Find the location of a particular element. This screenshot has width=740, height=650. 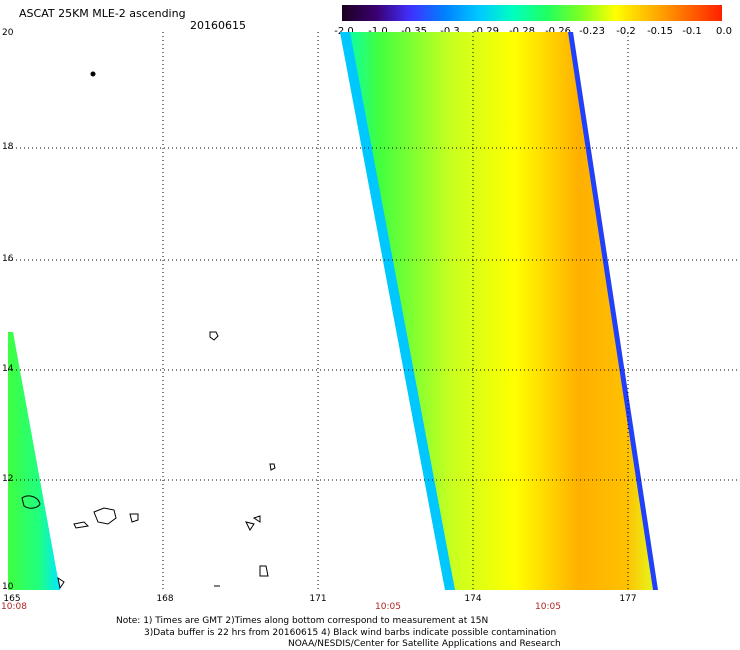

lat-label: 20 is located at coordinates (8, 33).